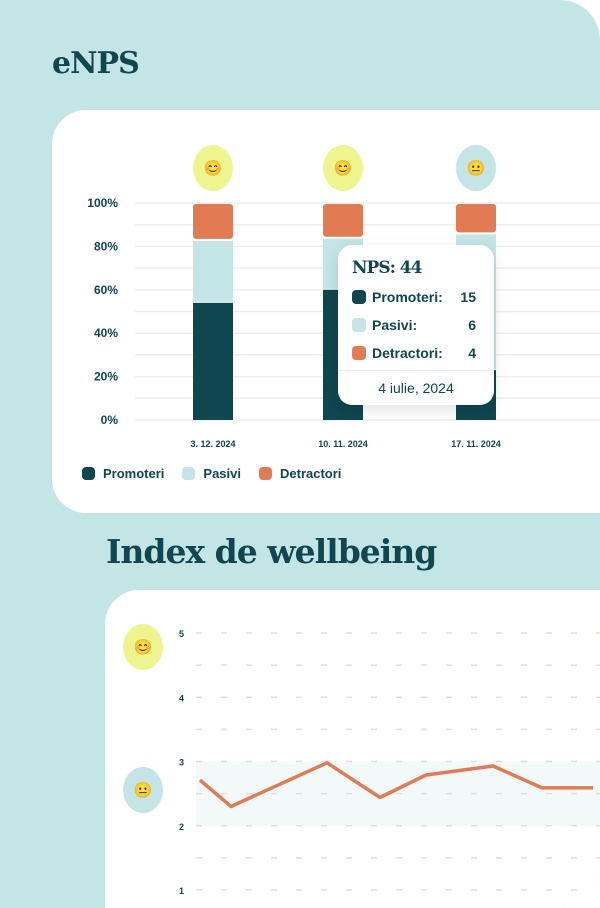  I want to click on y-tick-label: 80%, so click(106, 246).